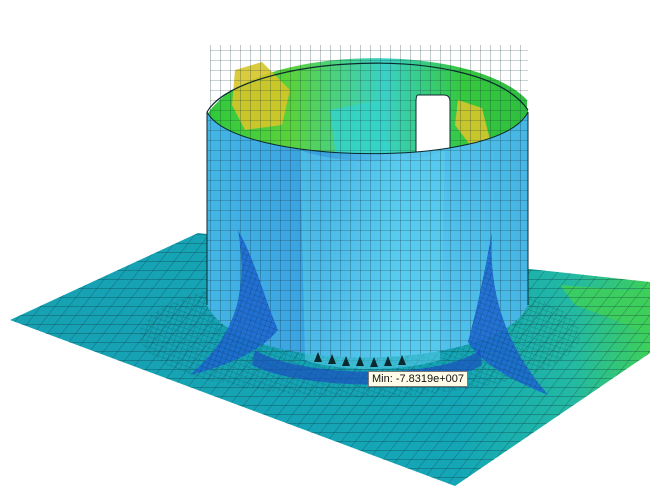 Image resolution: width=650 pixels, height=498 pixels. What do you see at coordinates (418, 379) in the screenshot?
I see `min-value-label: Min: -7.8319e+007` at bounding box center [418, 379].